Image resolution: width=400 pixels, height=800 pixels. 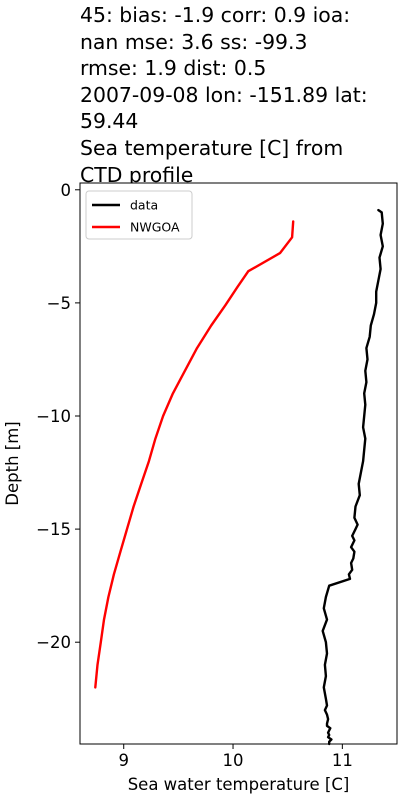 I want to click on y-tick-label: −15, so click(x=53, y=529).